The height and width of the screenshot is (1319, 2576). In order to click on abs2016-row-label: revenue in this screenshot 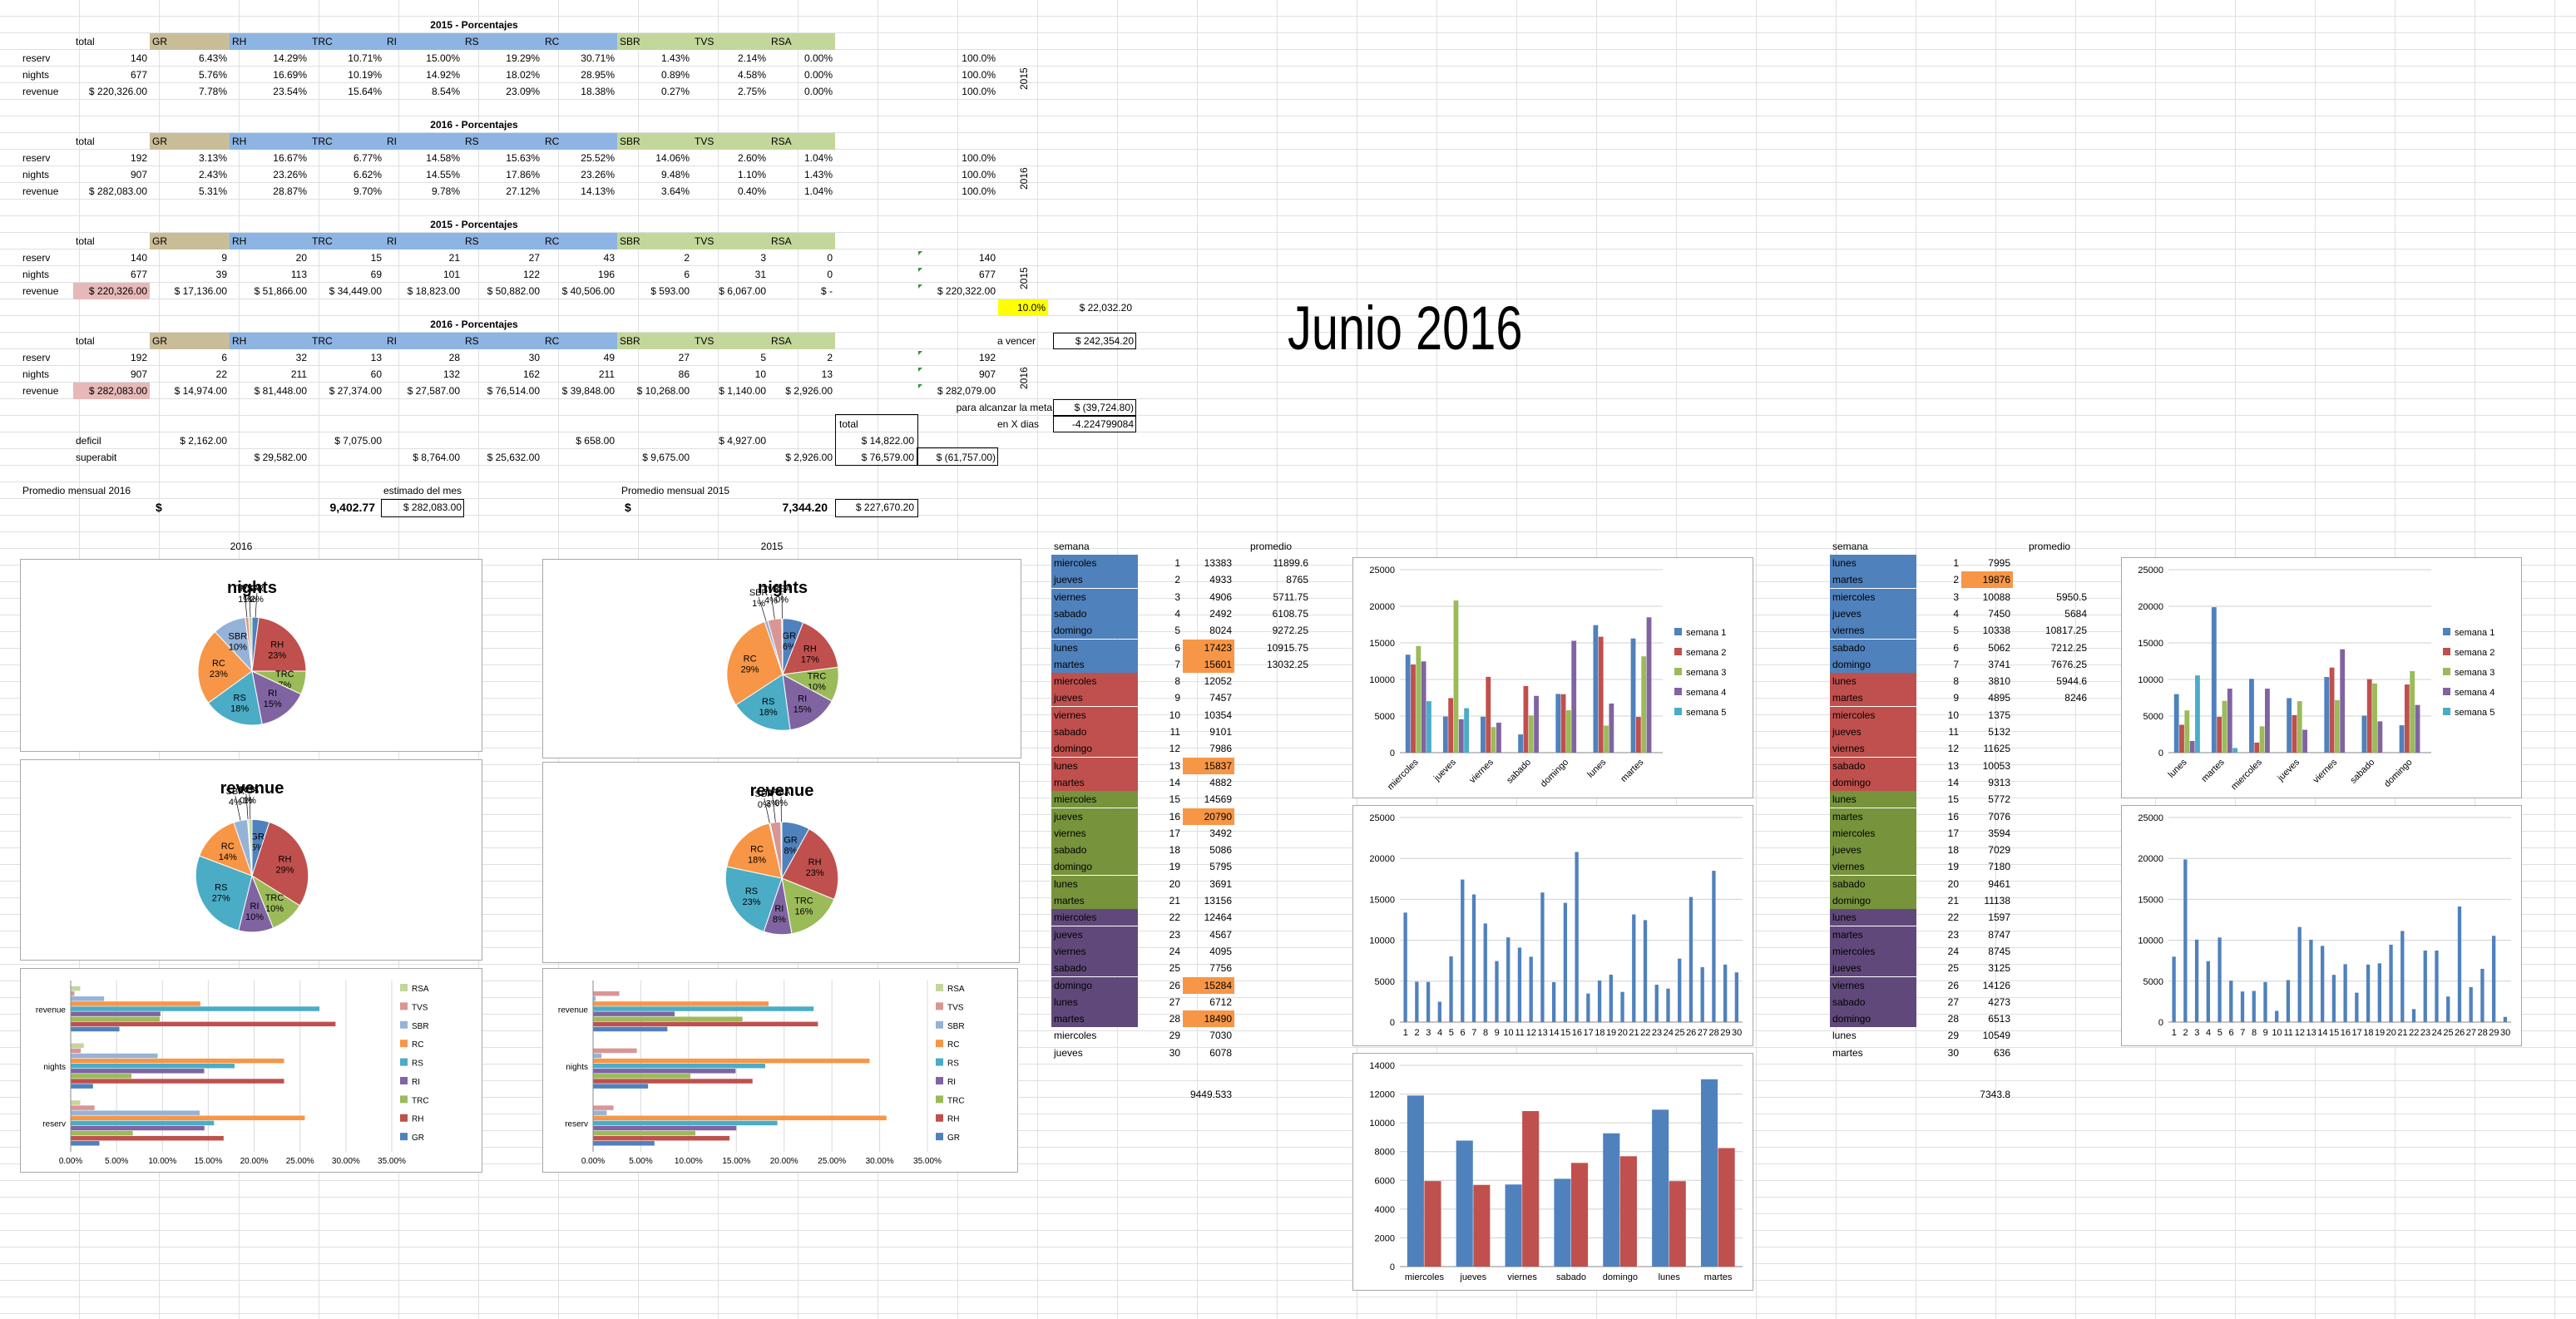, I will do `click(40, 391)`.